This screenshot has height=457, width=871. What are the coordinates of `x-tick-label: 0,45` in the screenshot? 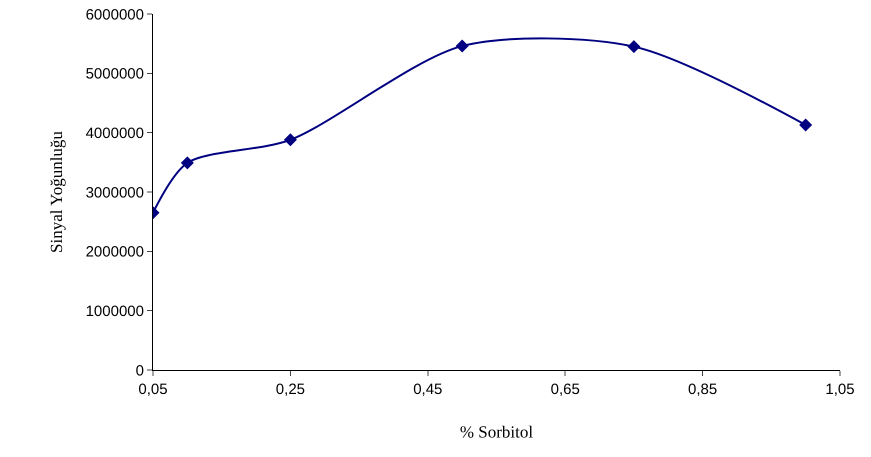 It's located at (427, 389).